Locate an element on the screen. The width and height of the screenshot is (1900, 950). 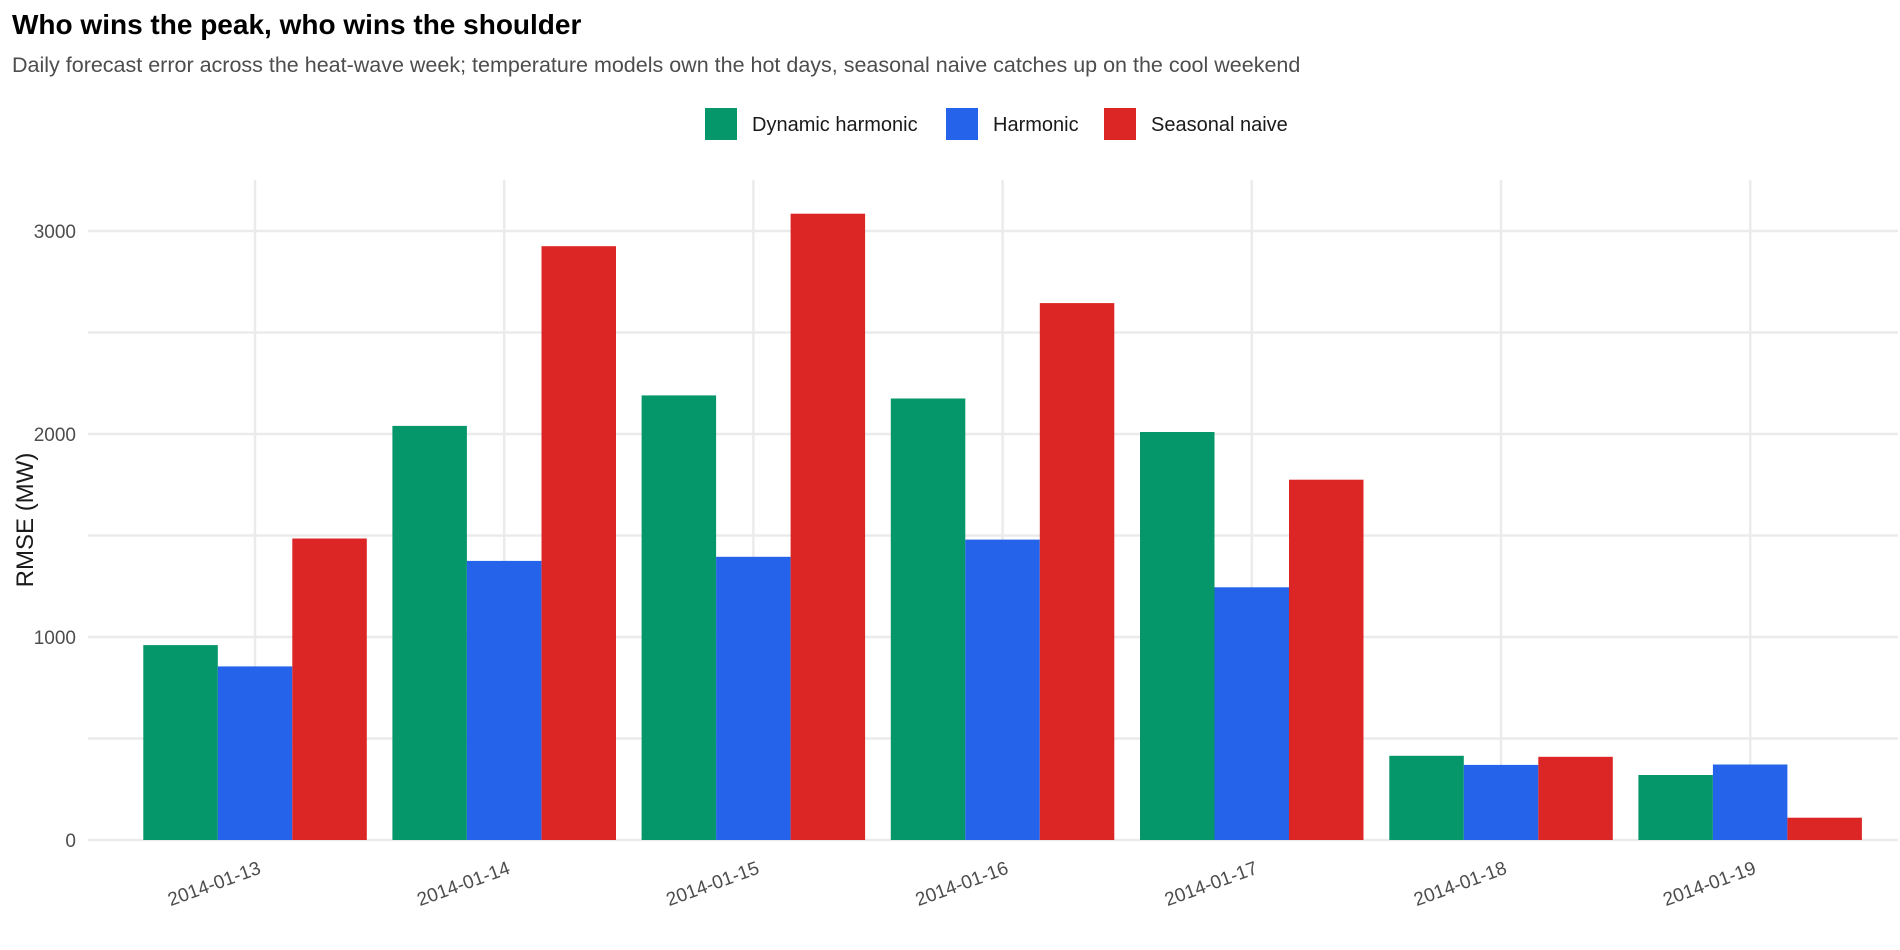
x-tick-label: 2014-01-16 is located at coordinates (962, 884).